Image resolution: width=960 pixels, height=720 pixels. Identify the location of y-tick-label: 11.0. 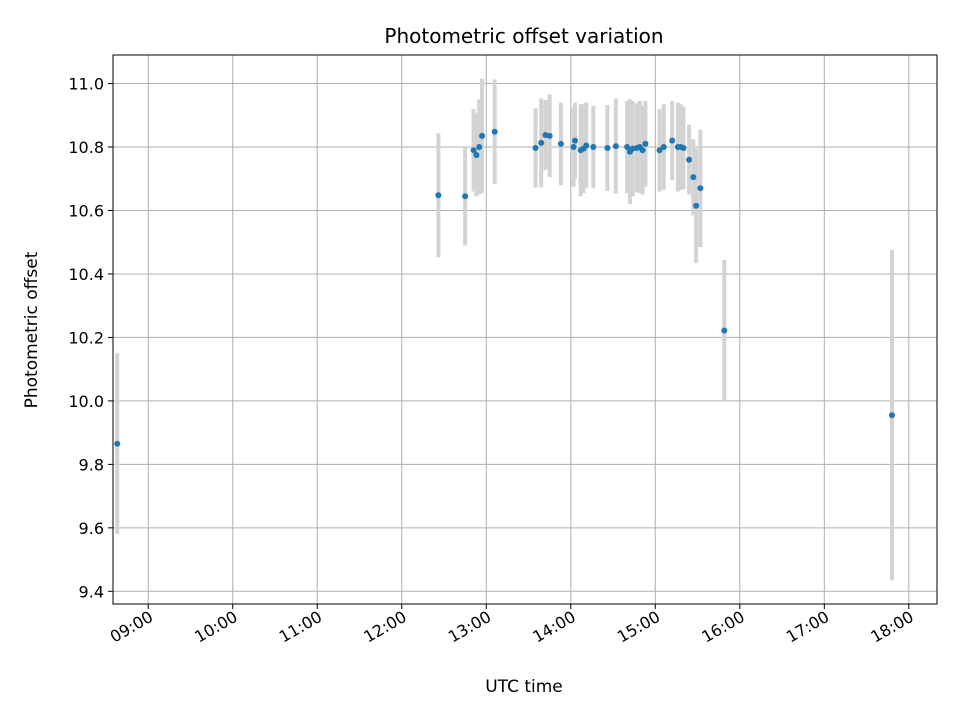
(86, 84).